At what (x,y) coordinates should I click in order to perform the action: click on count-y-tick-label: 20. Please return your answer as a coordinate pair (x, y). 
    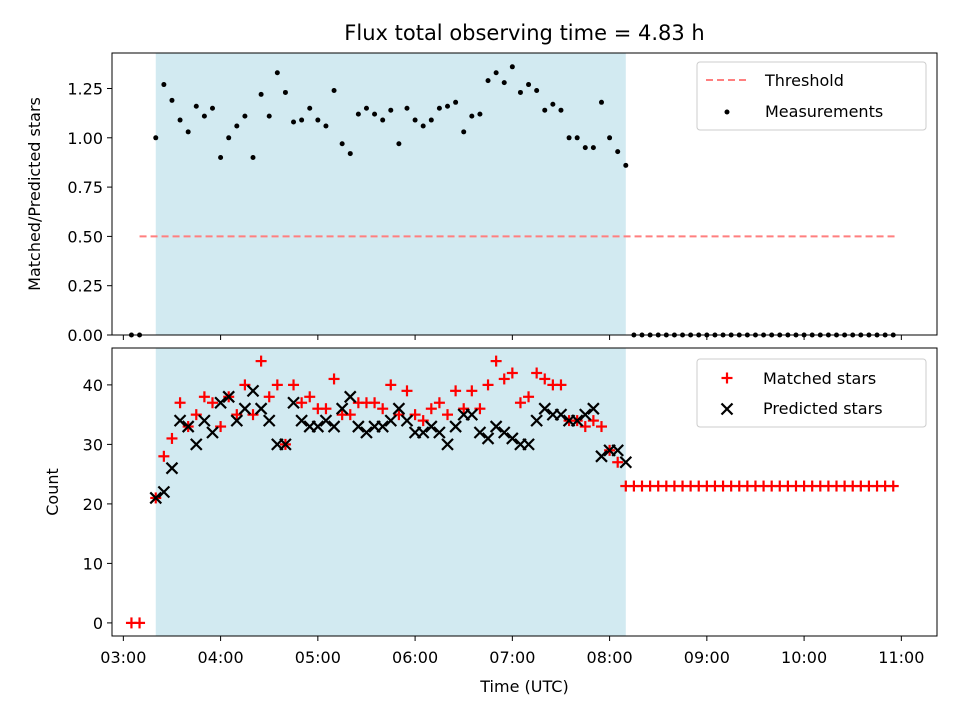
    Looking at the image, I should click on (93, 504).